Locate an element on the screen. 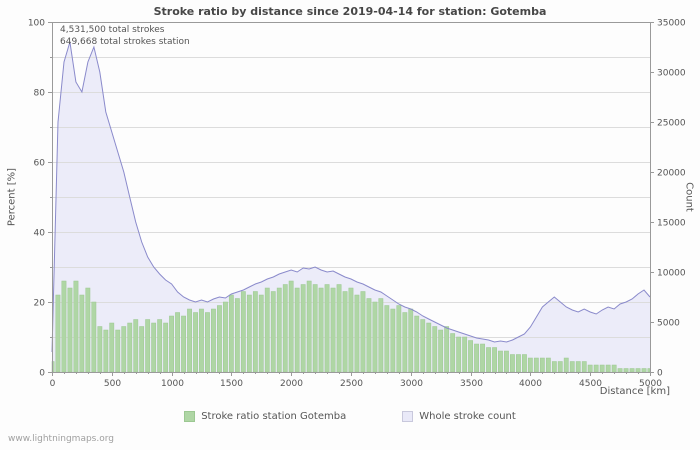 The width and height of the screenshot is (700, 450). svg-text: 20000 is located at coordinates (671, 174).